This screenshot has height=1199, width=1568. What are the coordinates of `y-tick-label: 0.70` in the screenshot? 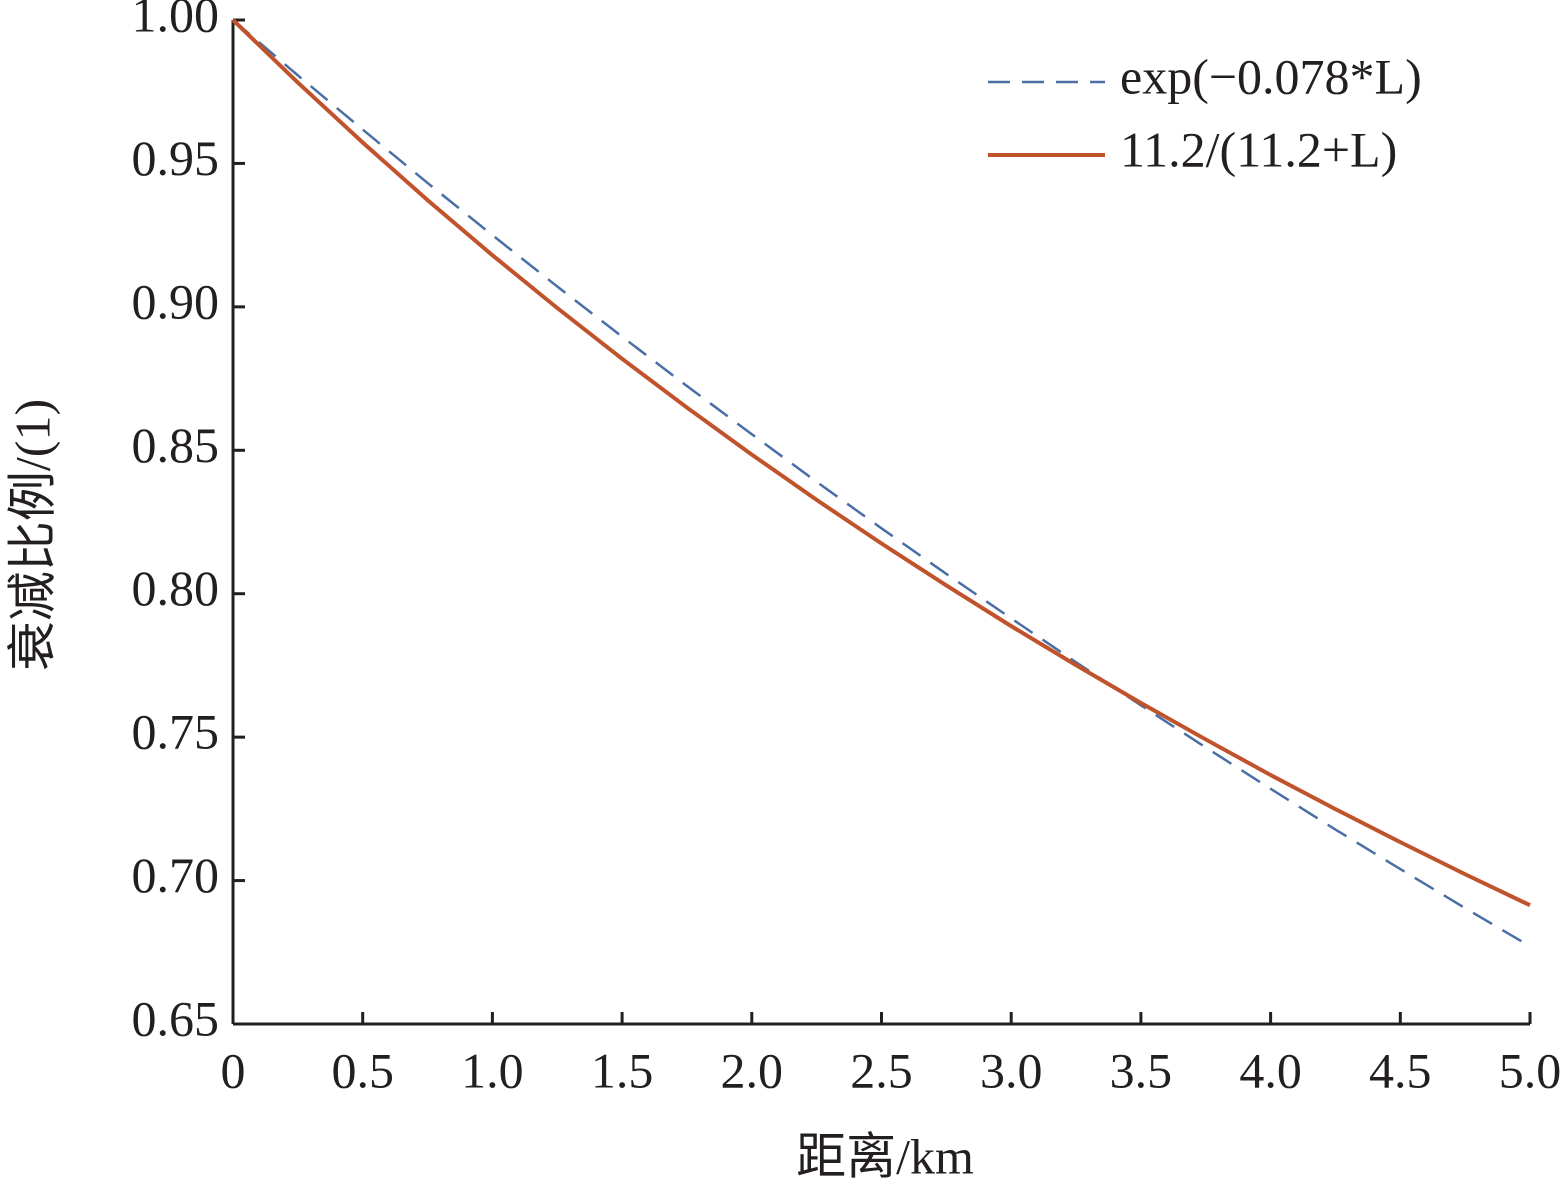 It's located at (176, 875).